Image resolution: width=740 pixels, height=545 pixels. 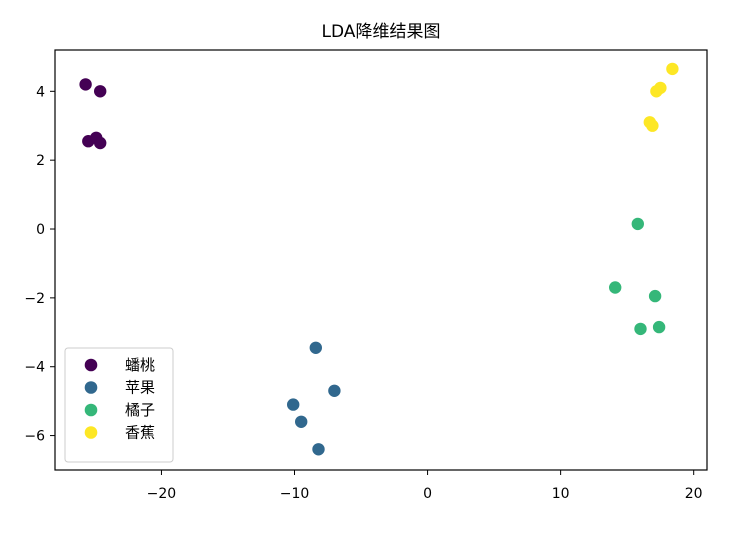 I want to click on y-axis: −6 −4 −2 0 2 4, so click(x=39, y=264).